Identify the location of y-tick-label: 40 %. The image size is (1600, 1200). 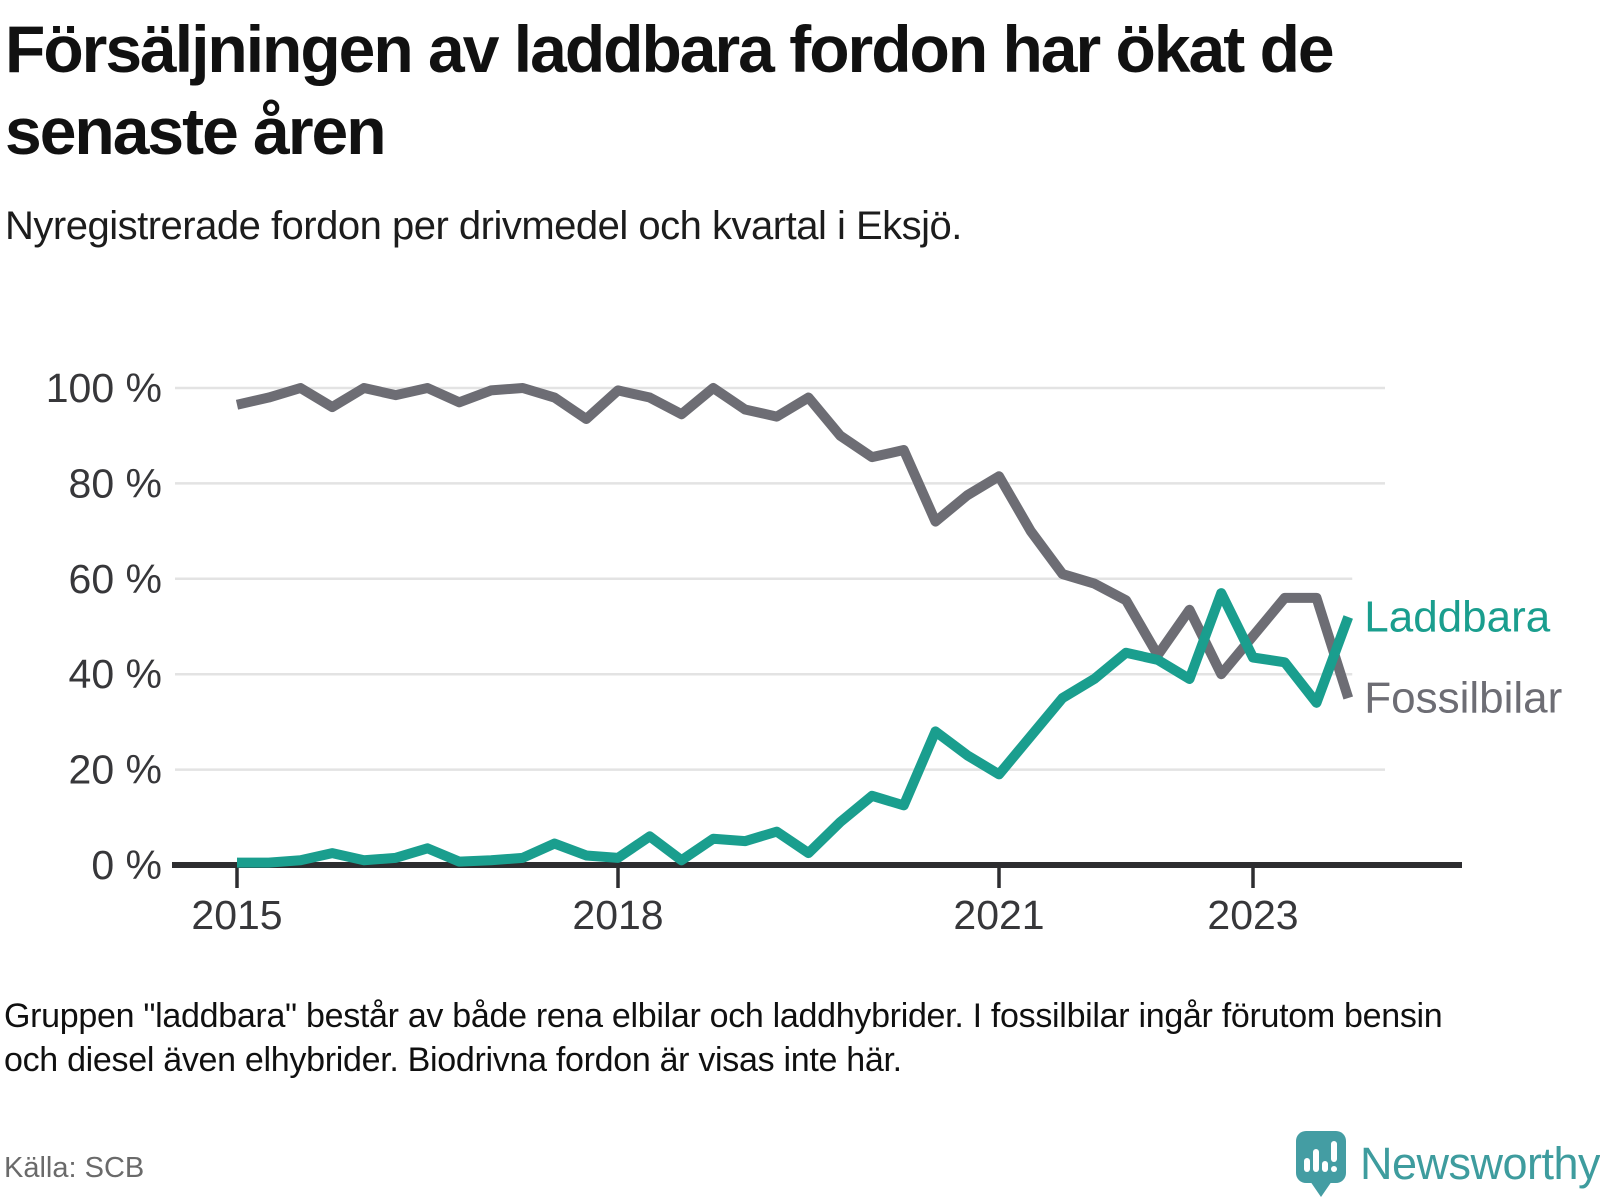
(115, 674).